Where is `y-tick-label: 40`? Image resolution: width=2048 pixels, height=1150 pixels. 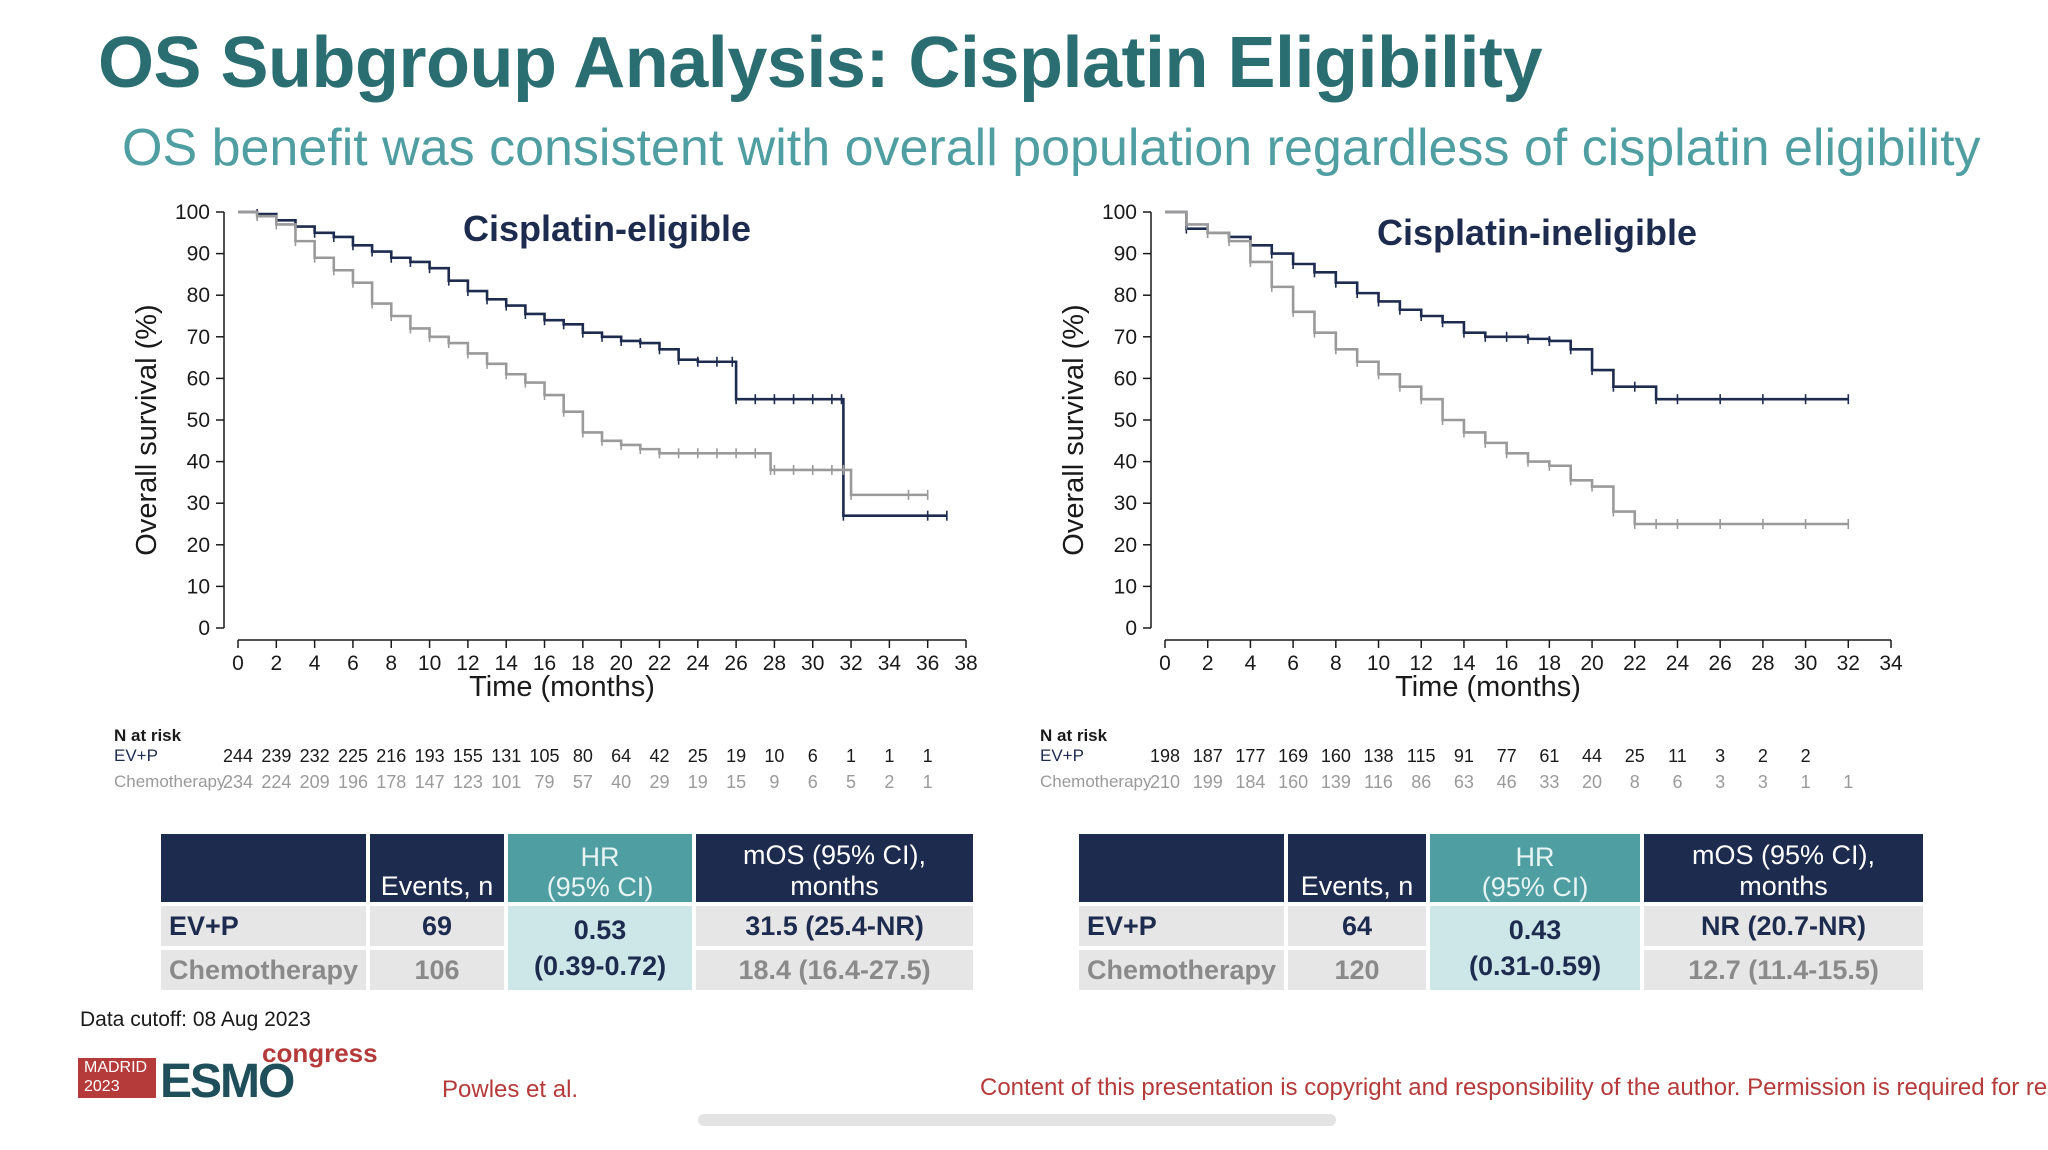 y-tick-label: 40 is located at coordinates (198, 462).